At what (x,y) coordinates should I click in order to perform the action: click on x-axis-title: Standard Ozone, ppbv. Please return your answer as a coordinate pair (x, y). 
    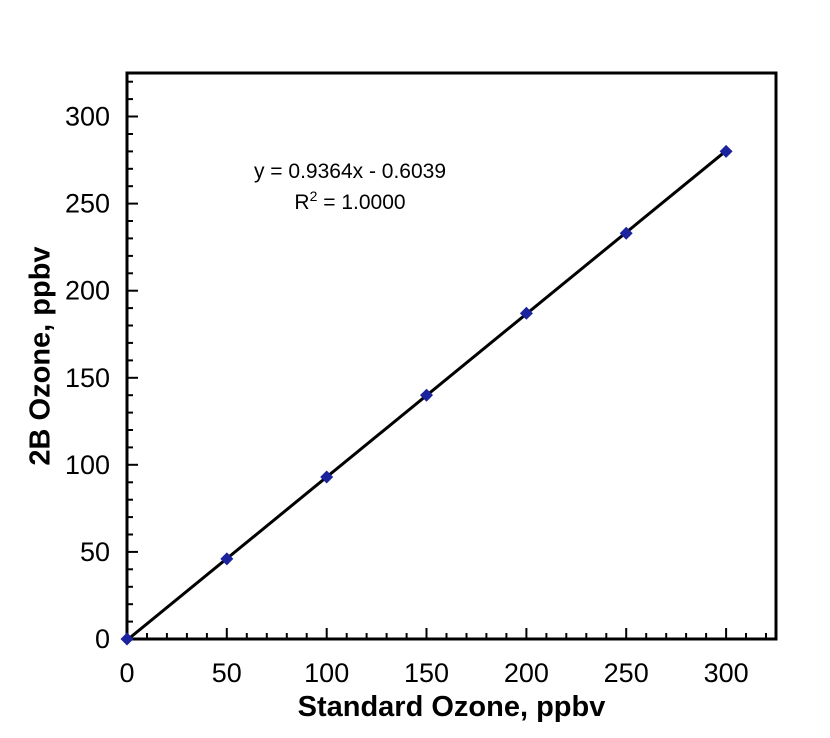
    Looking at the image, I should click on (451, 707).